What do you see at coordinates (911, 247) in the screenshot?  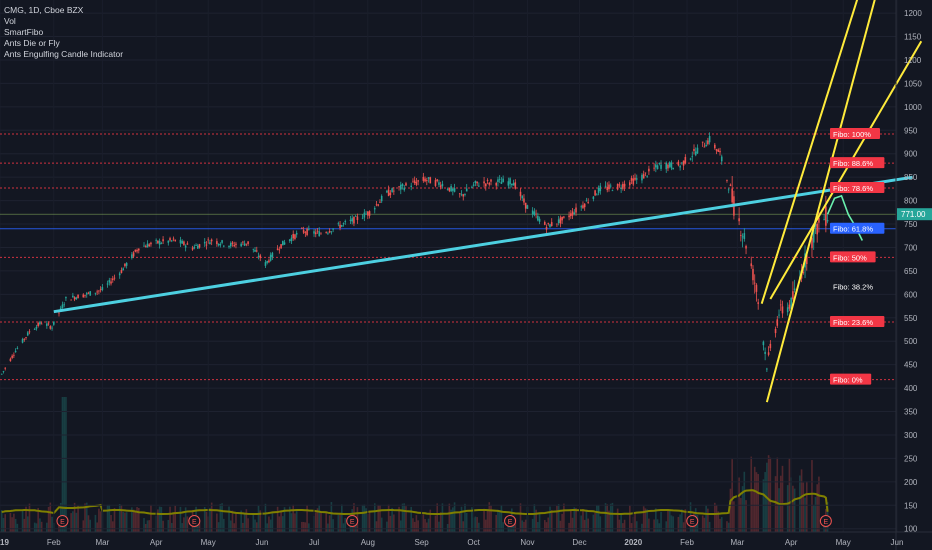 I see `price-tick-label: 700` at bounding box center [911, 247].